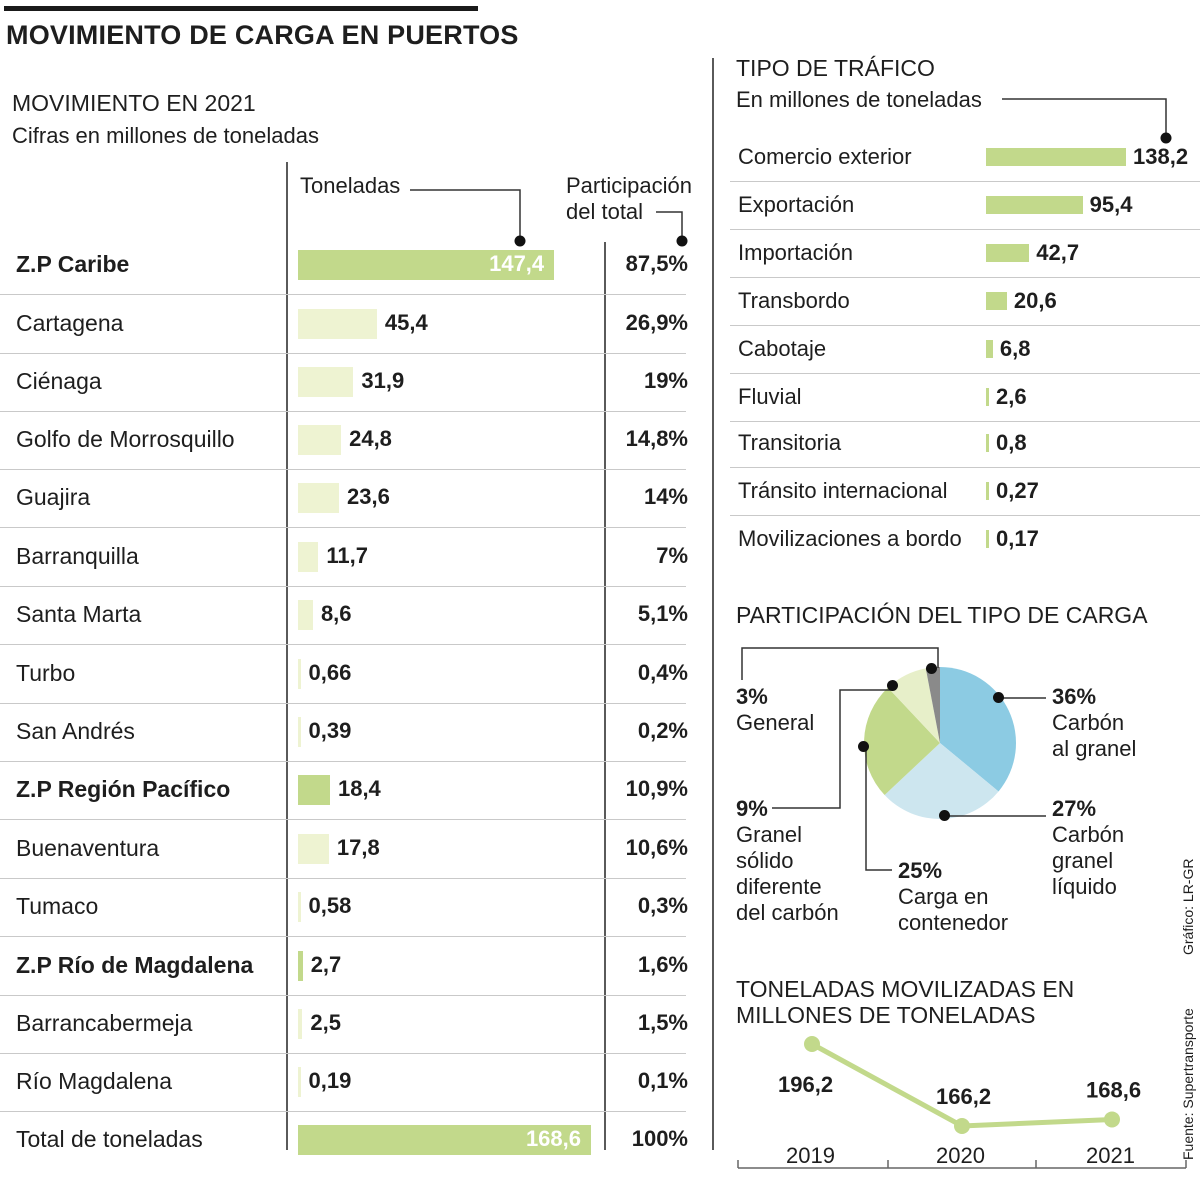 The image size is (1200, 1182). What do you see at coordinates (665, 380) in the screenshot?
I see `share-value: 19%` at bounding box center [665, 380].